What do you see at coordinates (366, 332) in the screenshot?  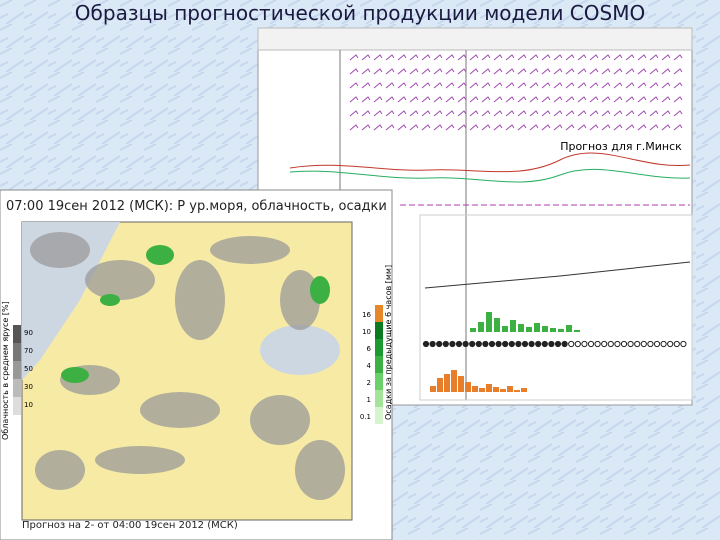 I see `legend-level: 10` at bounding box center [366, 332].